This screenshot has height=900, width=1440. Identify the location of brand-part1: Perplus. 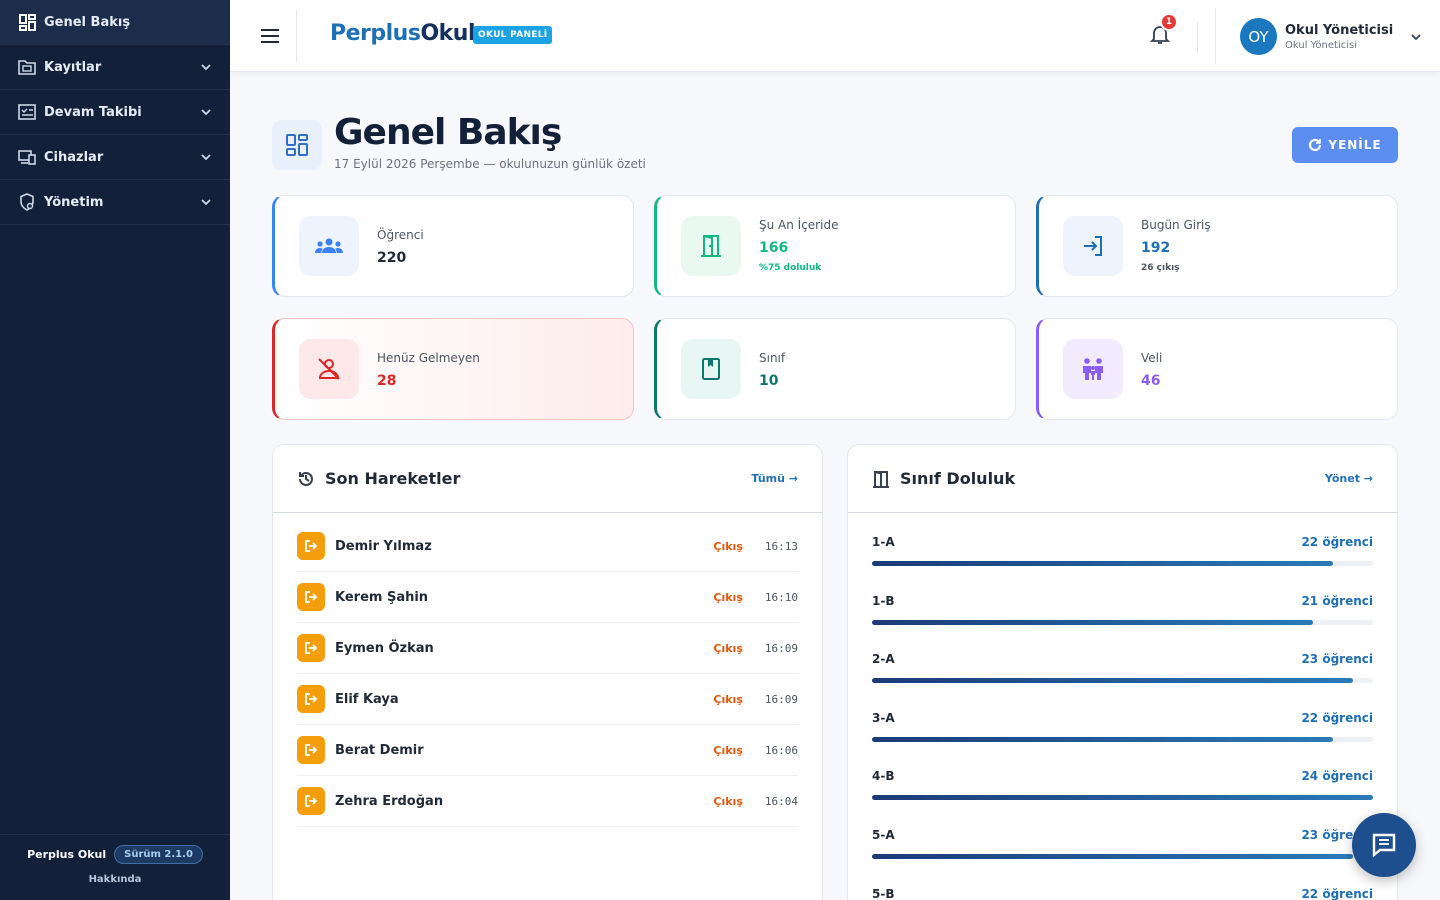
(375, 33).